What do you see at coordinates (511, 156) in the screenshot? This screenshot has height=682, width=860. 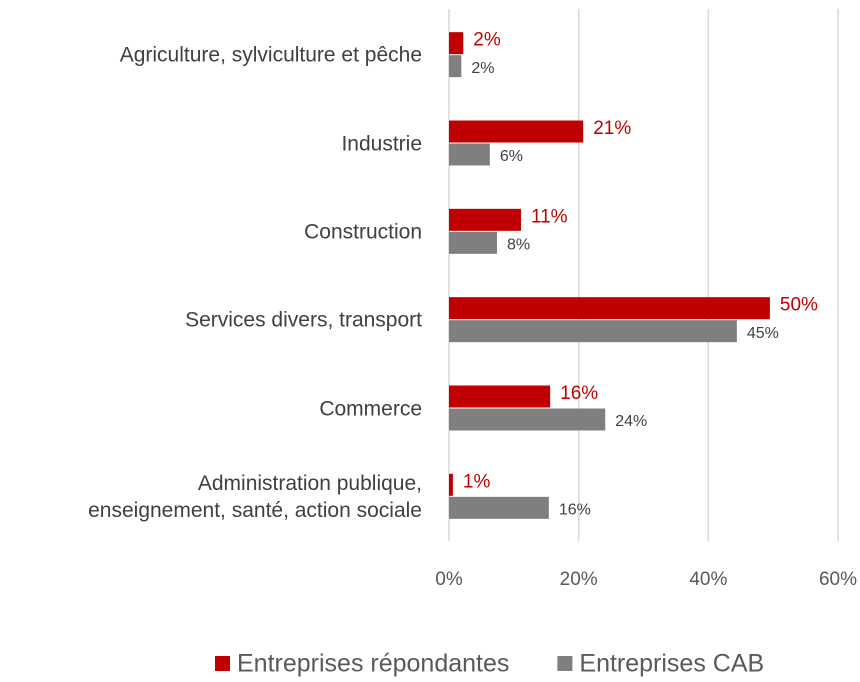 I see `data-label: 6%` at bounding box center [511, 156].